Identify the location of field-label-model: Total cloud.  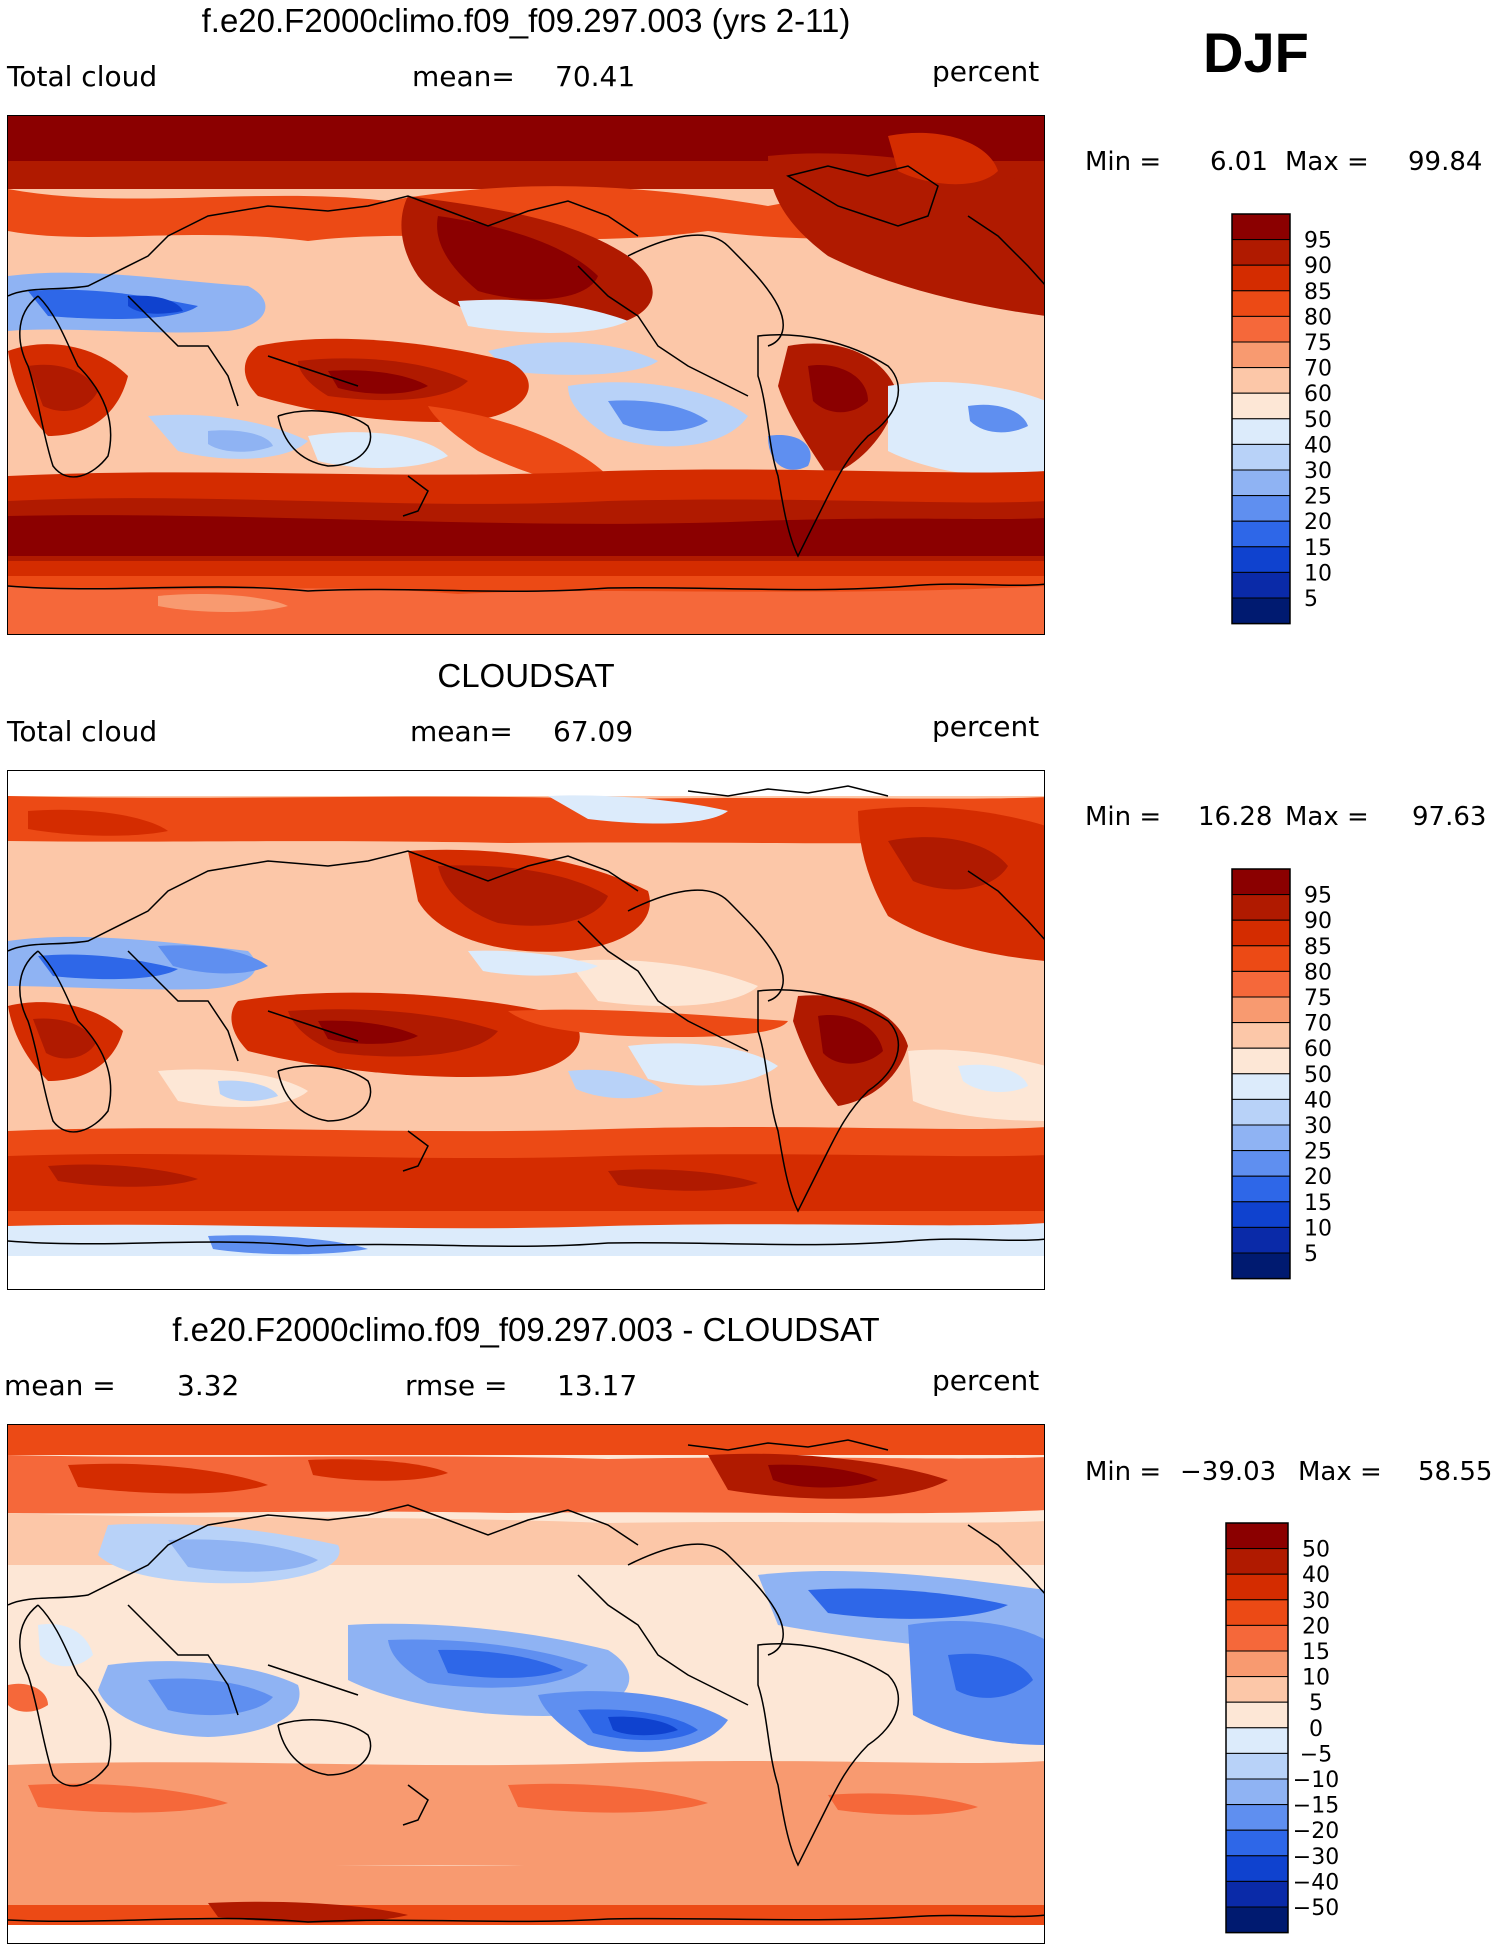
(82, 76).